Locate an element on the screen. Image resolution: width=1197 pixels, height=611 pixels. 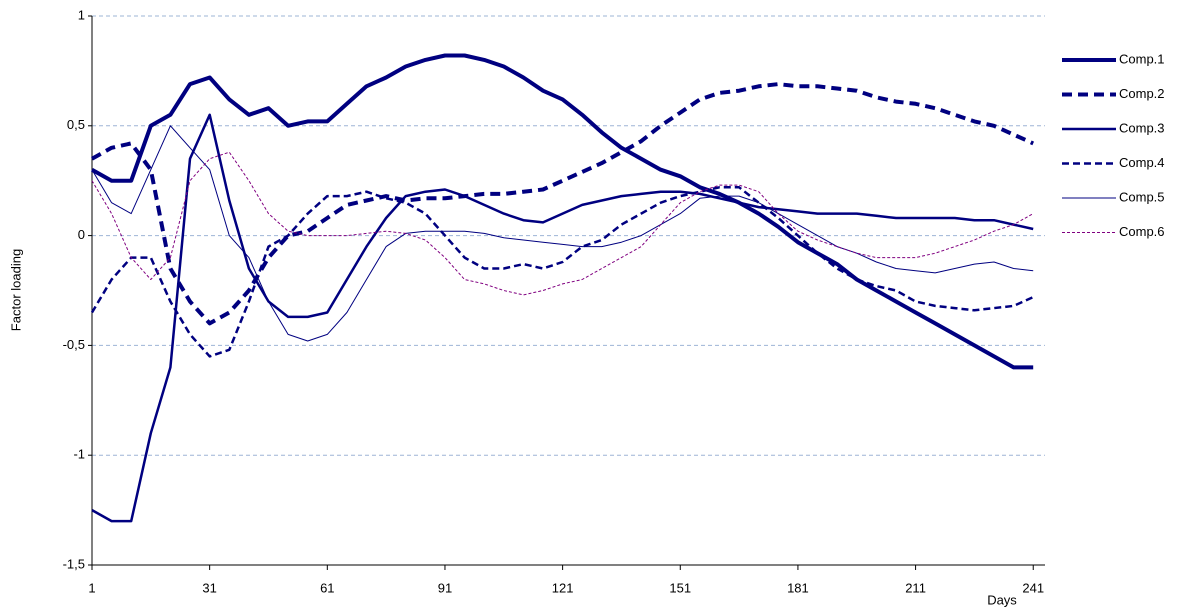
y-tick-label: -1,5 is located at coordinates (74, 563).